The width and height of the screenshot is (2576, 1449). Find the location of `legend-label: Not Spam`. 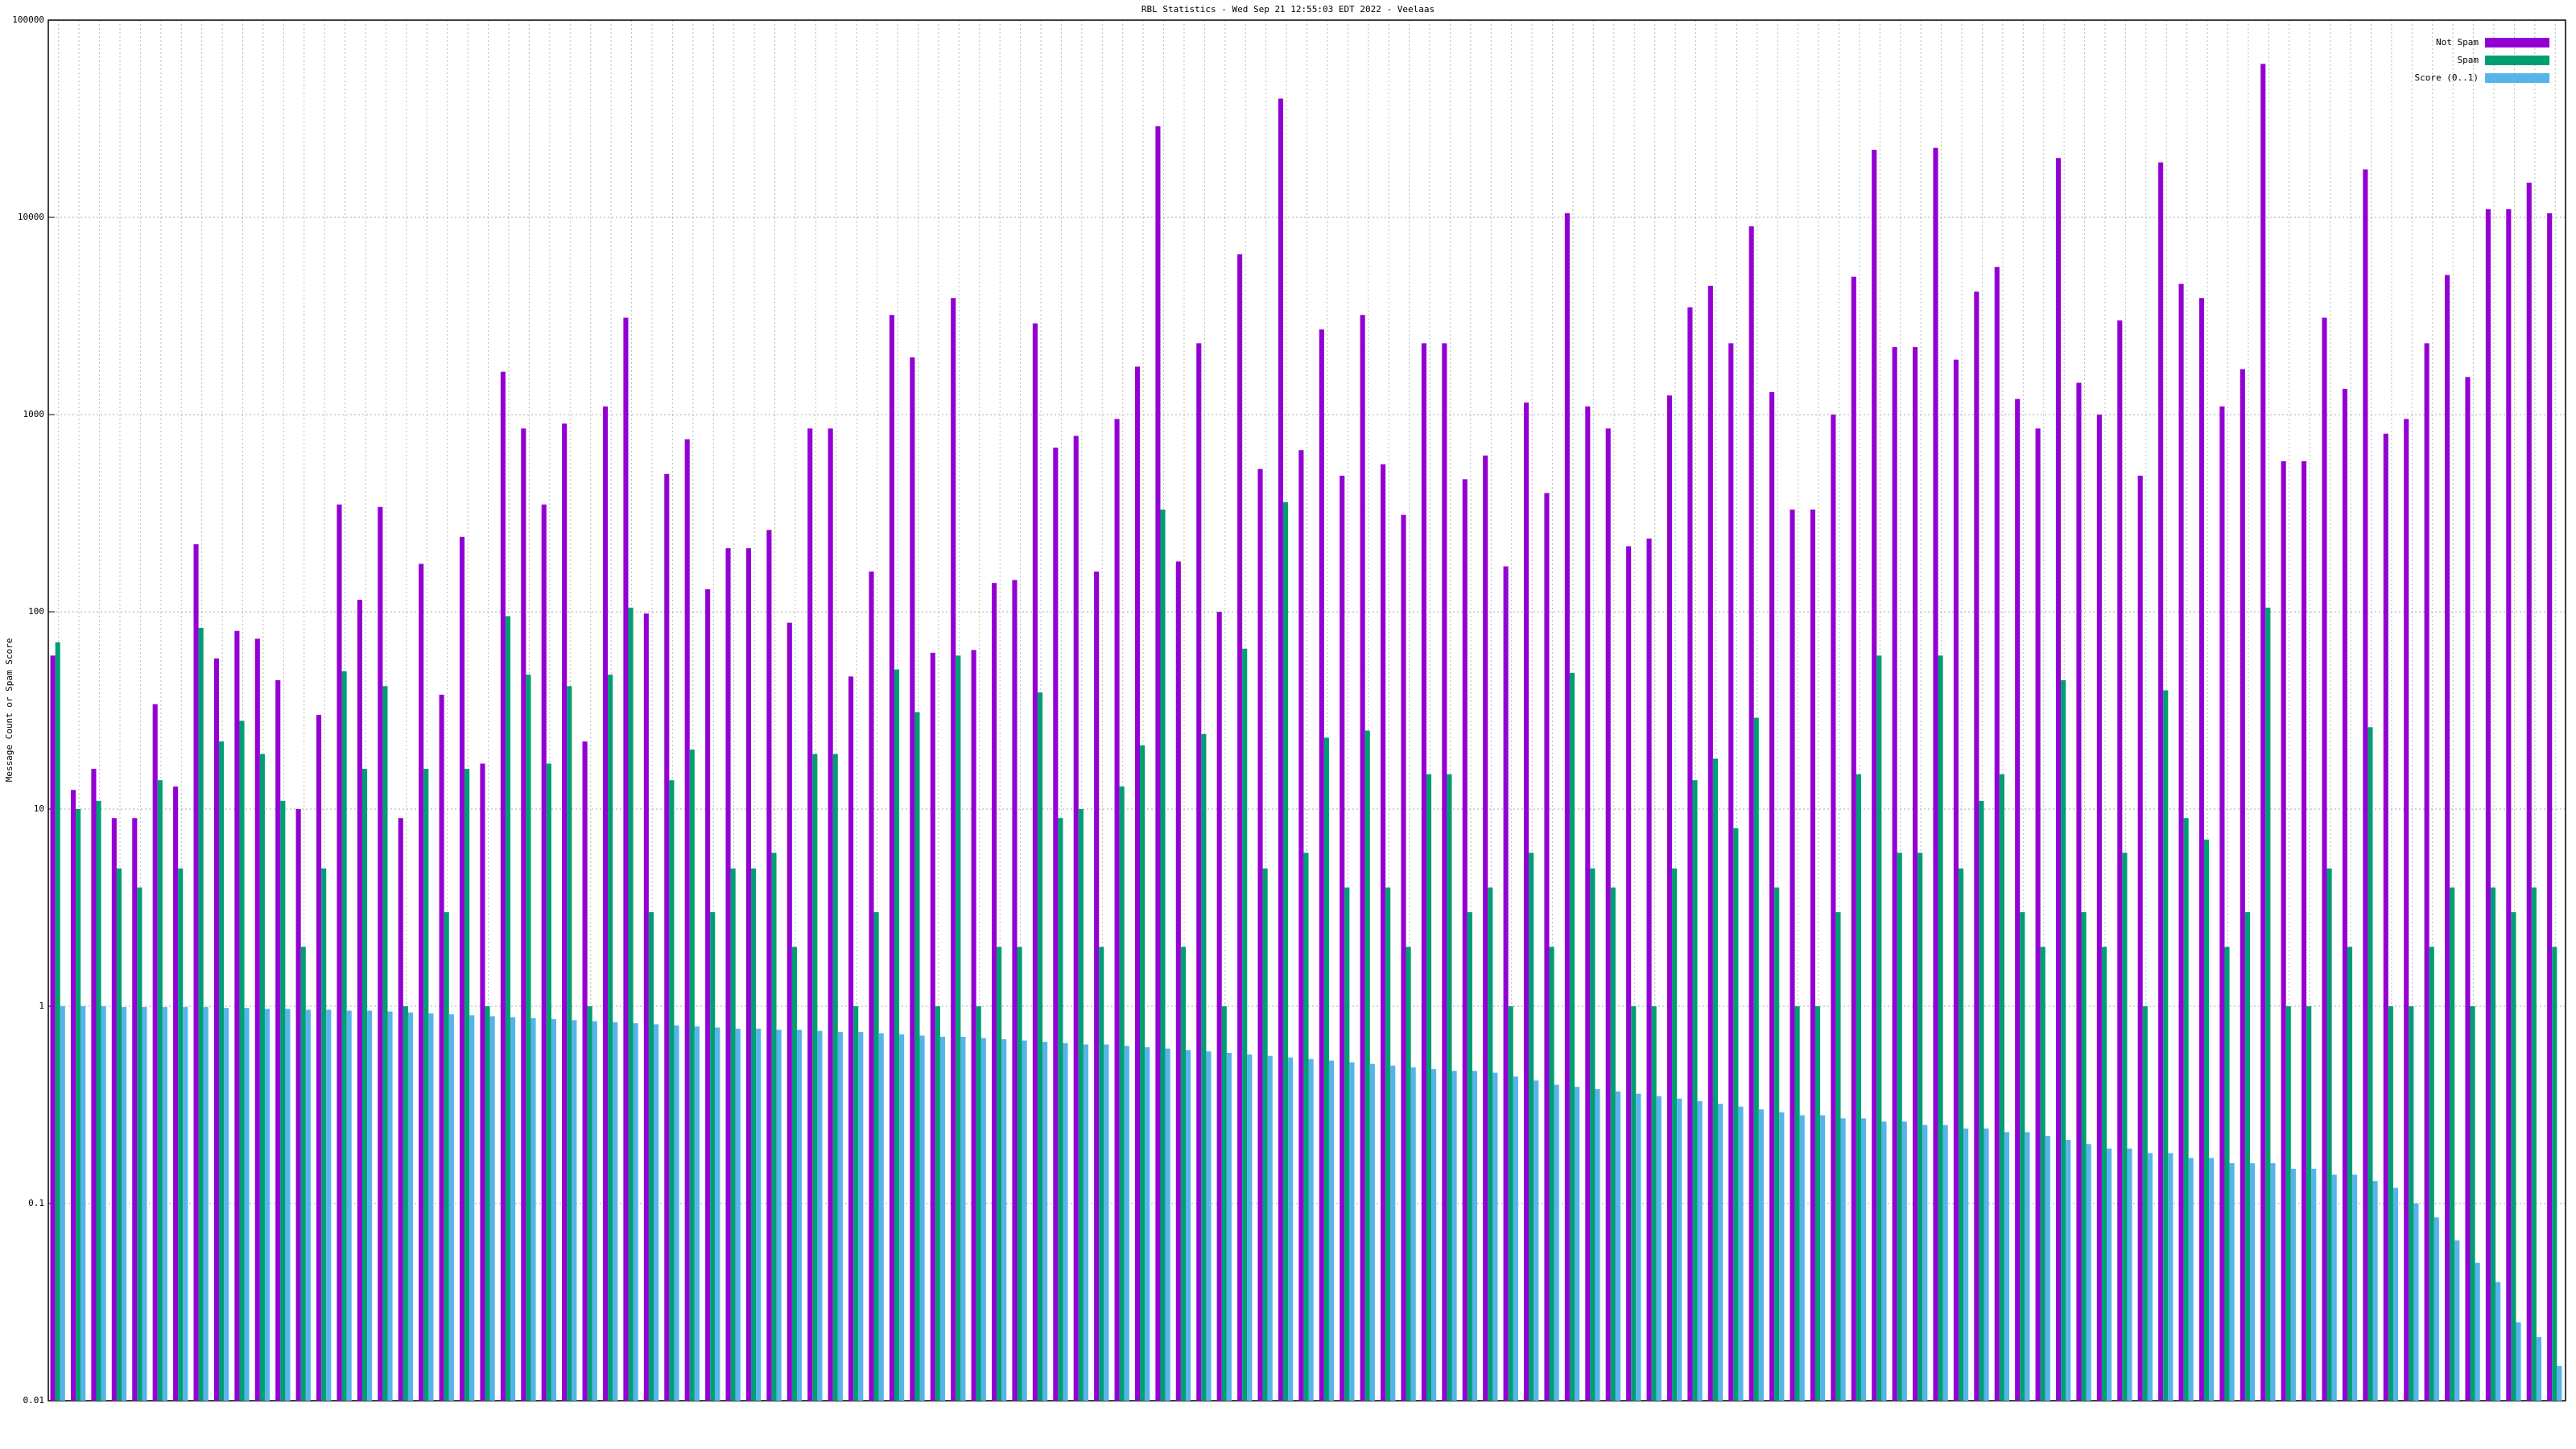

legend-label: Not Spam is located at coordinates (2457, 42).